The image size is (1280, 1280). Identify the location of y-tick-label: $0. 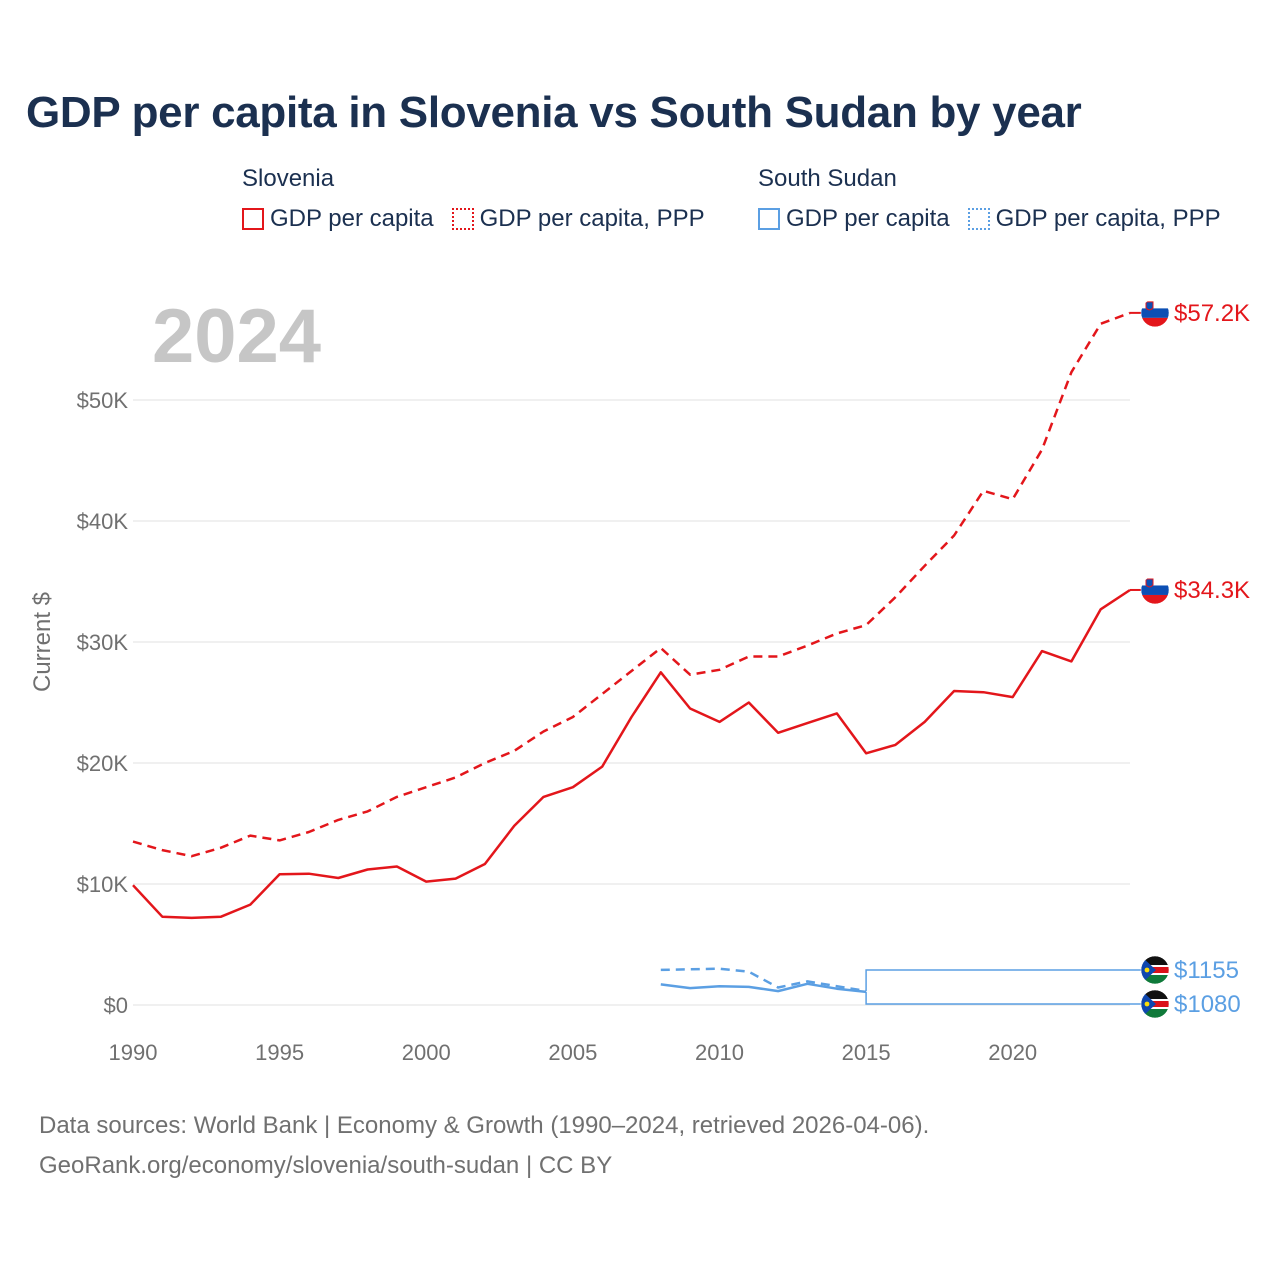
(116, 1005).